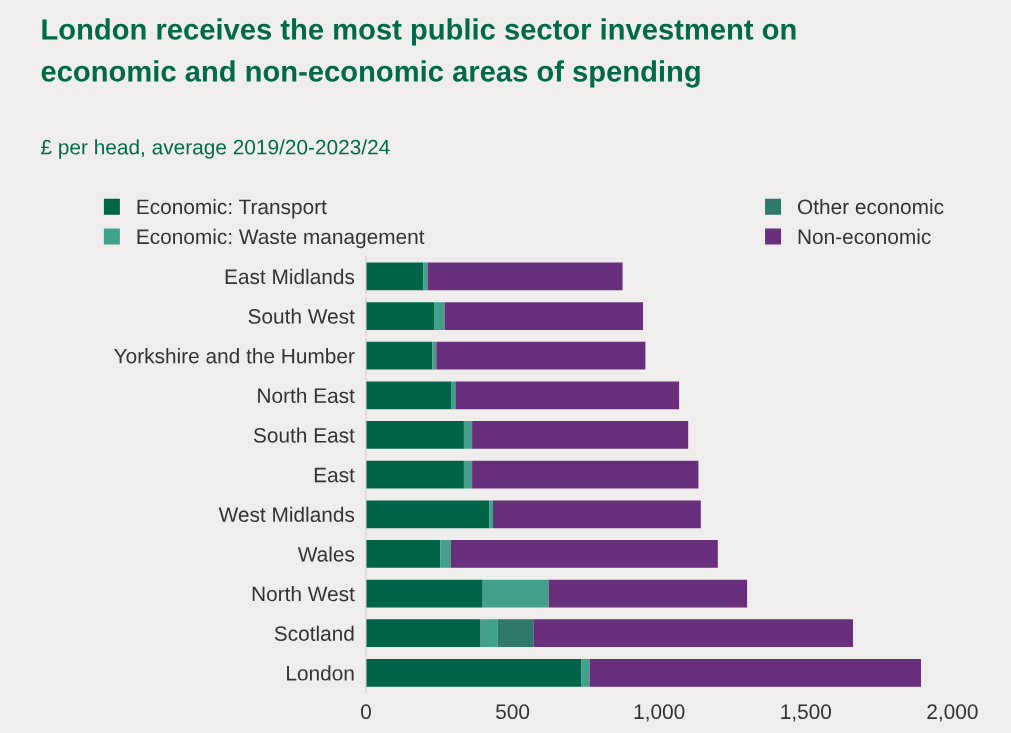 The width and height of the screenshot is (1011, 733). Describe the element at coordinates (864, 236) in the screenshot. I see `legend-label: Non-economic` at that location.